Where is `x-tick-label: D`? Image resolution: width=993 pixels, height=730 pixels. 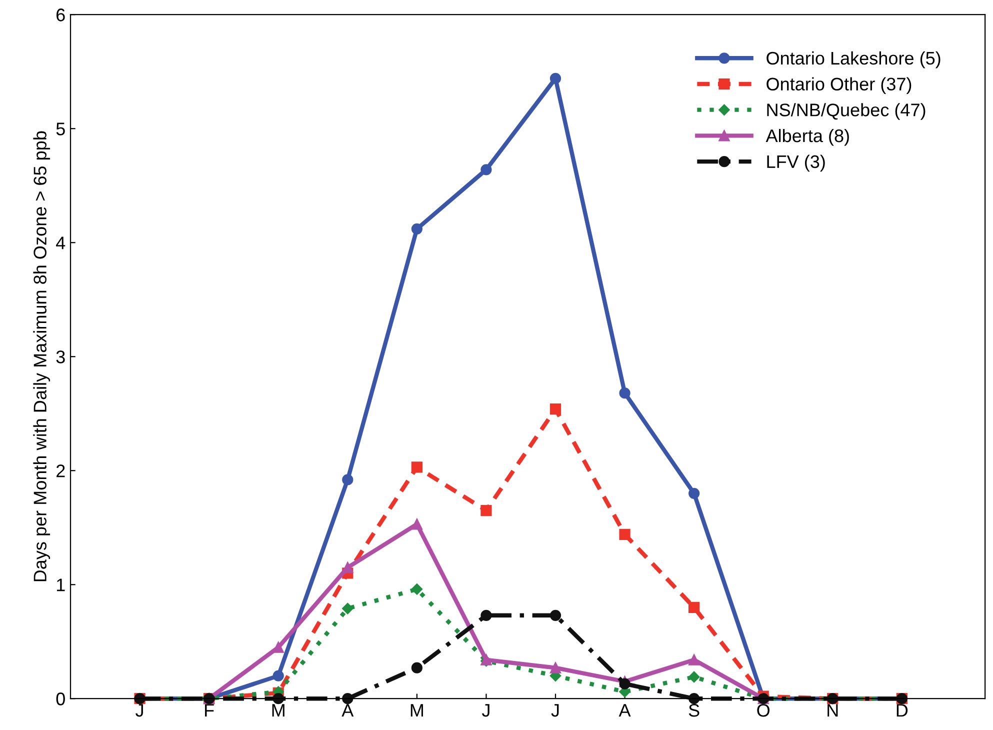 x-tick-label: D is located at coordinates (902, 710).